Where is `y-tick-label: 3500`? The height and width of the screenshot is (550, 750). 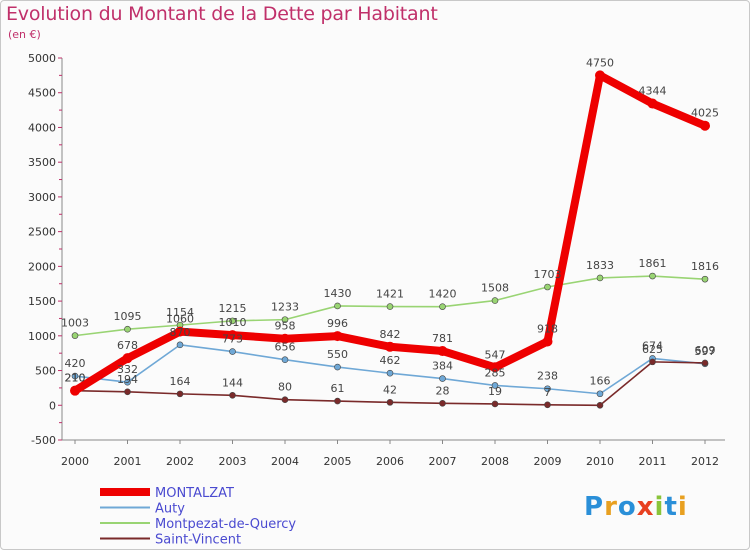
y-tick-label: 3500 is located at coordinates (42, 162).